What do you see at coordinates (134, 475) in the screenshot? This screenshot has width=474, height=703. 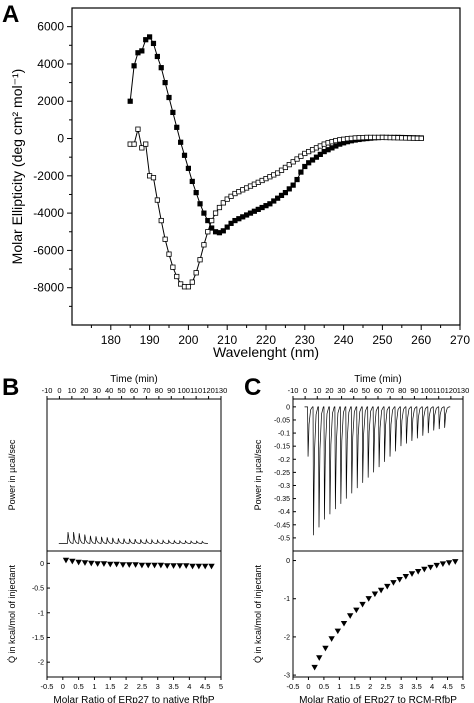 I see `power-plot-frame` at bounding box center [134, 475].